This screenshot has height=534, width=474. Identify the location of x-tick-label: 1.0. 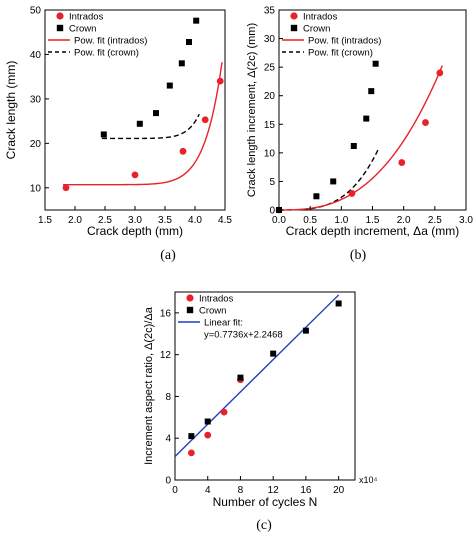
(341, 220).